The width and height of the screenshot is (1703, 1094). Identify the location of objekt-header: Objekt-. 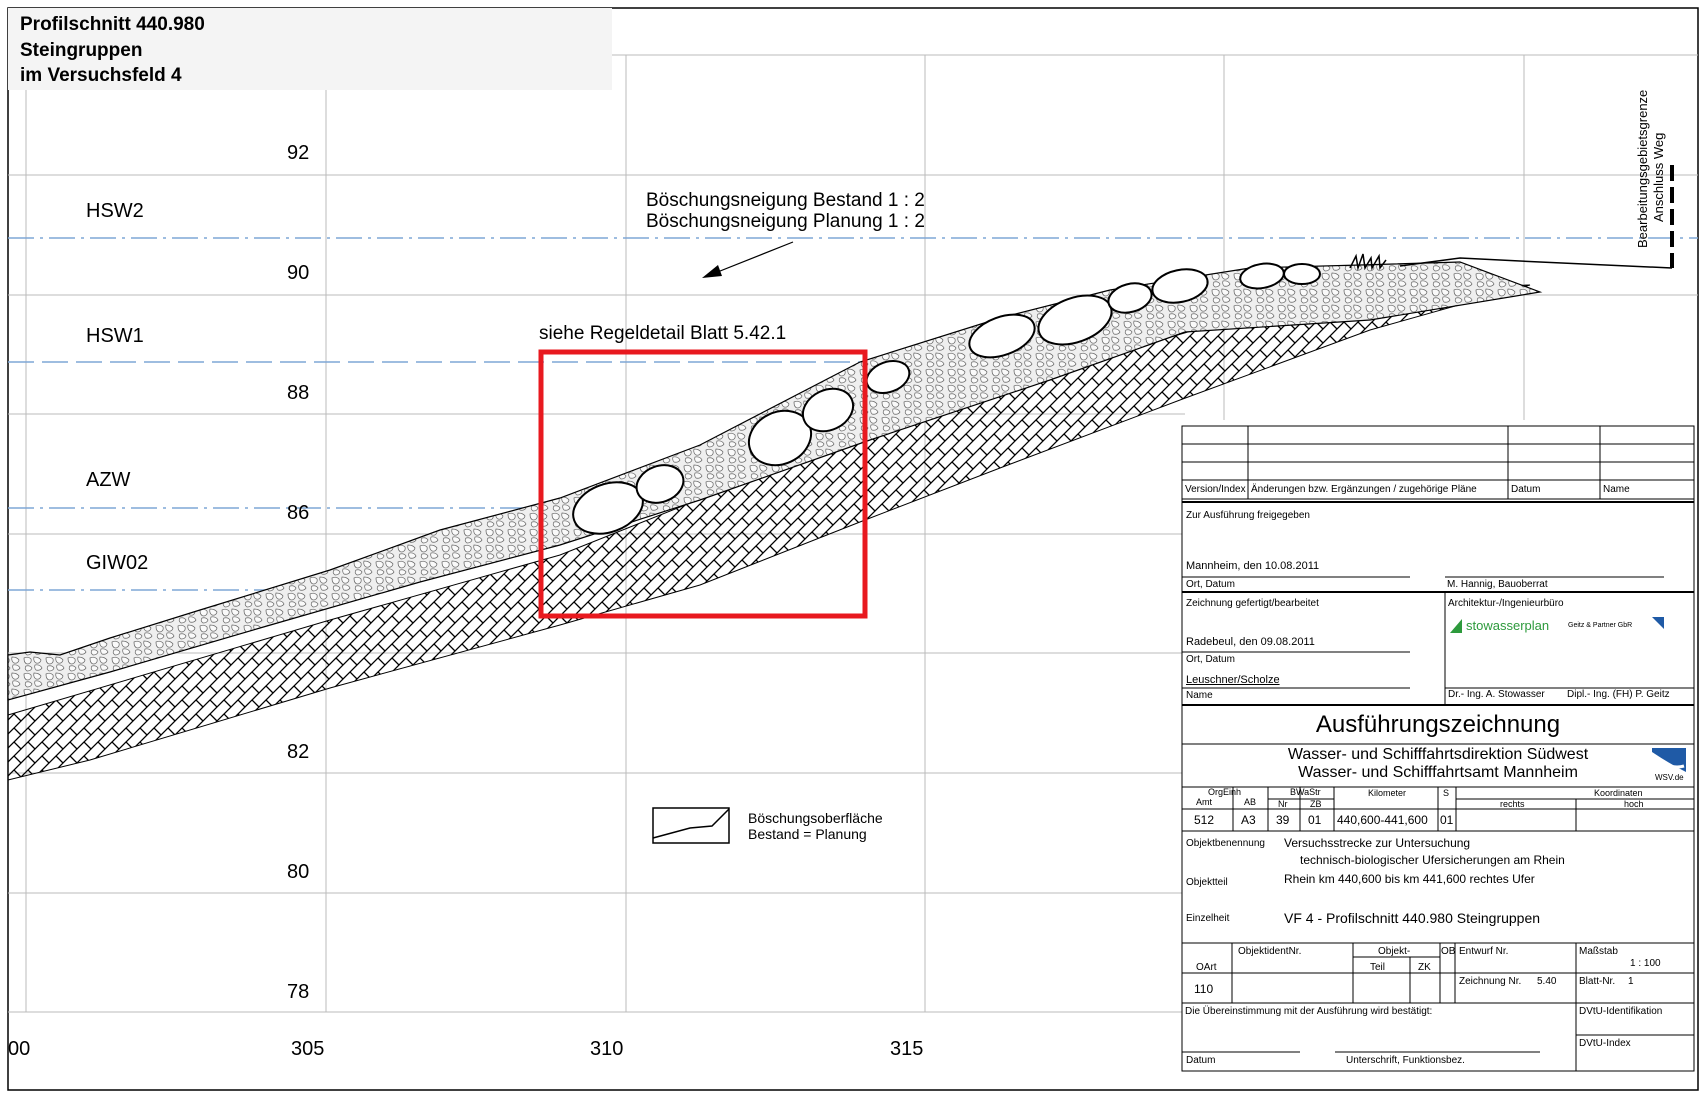
(1394, 951).